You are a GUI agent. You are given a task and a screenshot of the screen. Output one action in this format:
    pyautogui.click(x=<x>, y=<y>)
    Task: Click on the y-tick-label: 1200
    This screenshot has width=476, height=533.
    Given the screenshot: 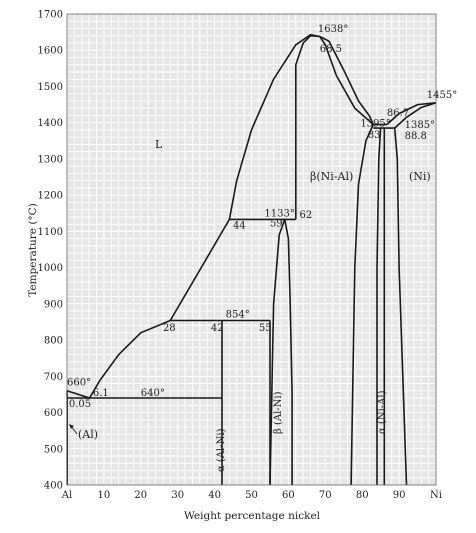 What is the action you would take?
    pyautogui.click(x=50, y=196)
    